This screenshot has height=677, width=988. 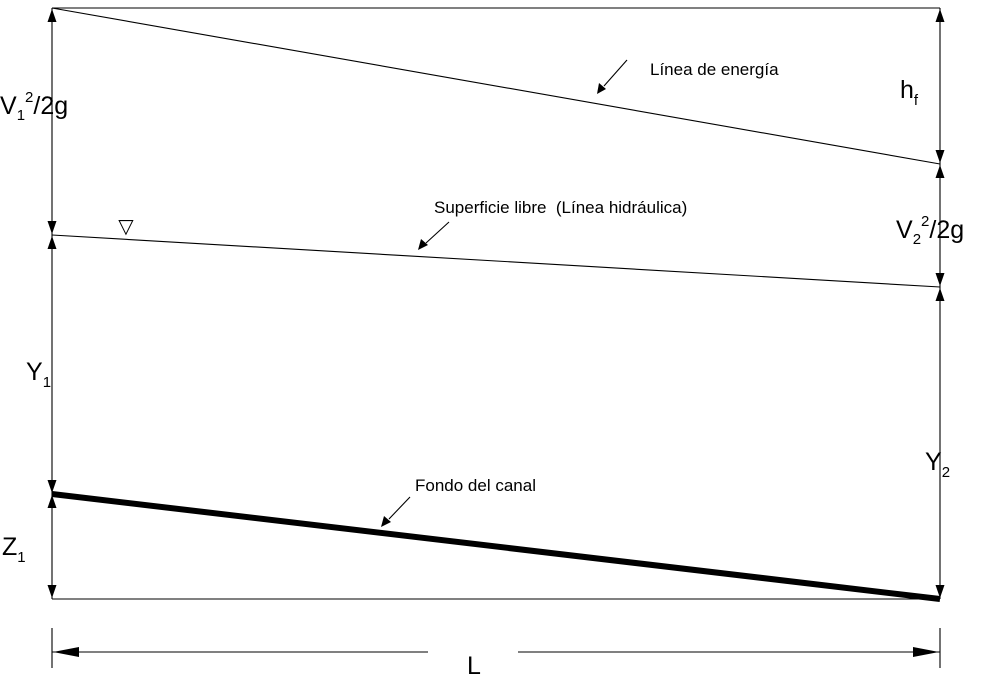 I want to click on leader-free-surface, so click(x=434, y=235).